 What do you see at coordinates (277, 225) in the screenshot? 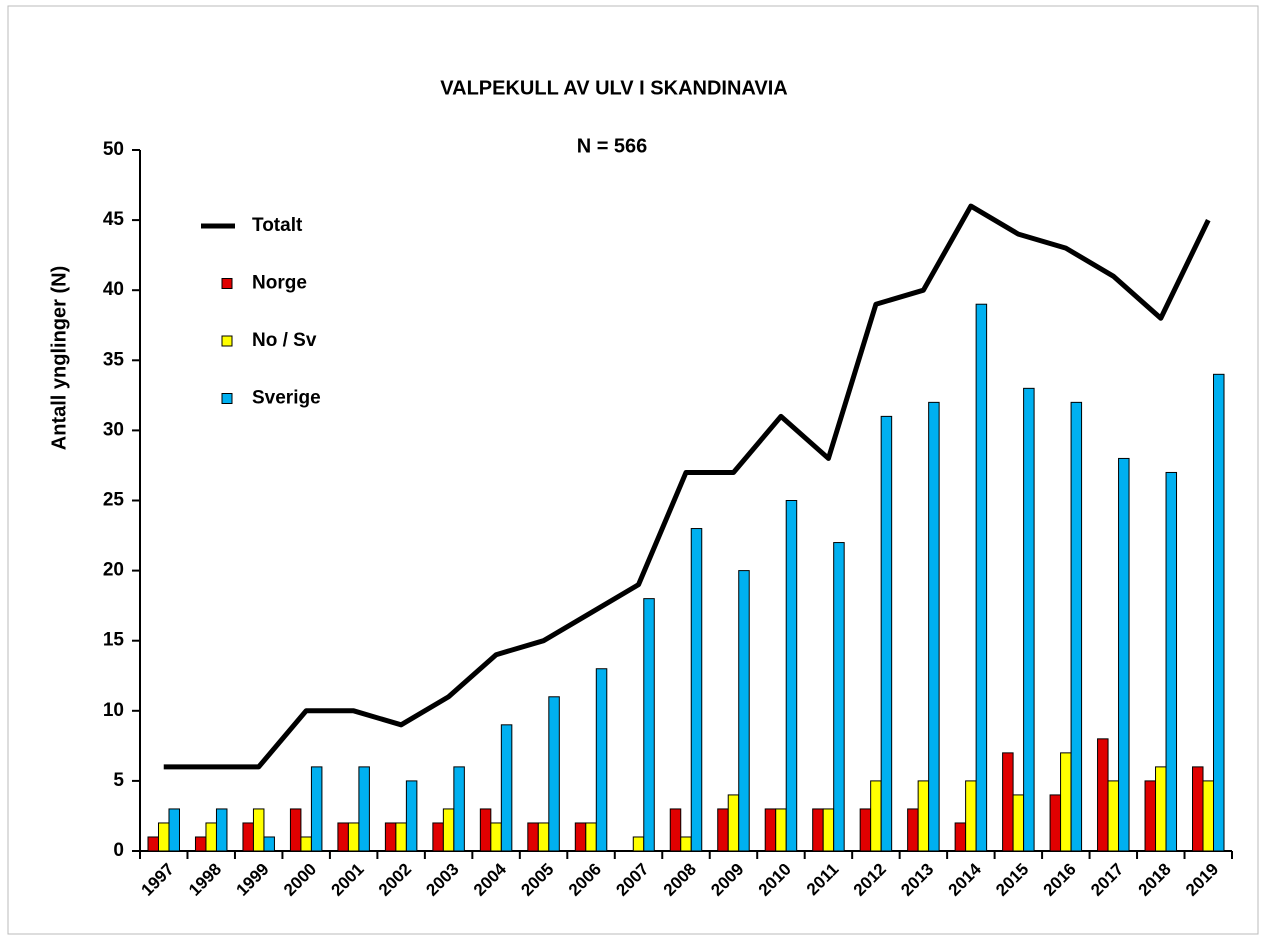
I see `legend-label: Totalt` at bounding box center [277, 225].